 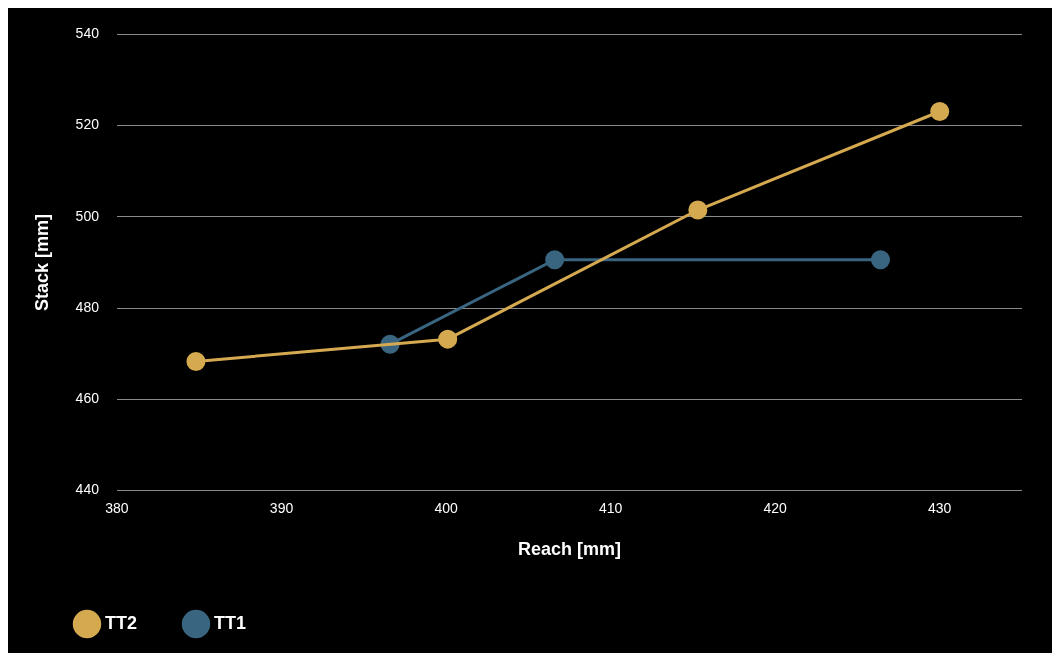 I want to click on y-tick-label: 540, so click(x=87, y=33).